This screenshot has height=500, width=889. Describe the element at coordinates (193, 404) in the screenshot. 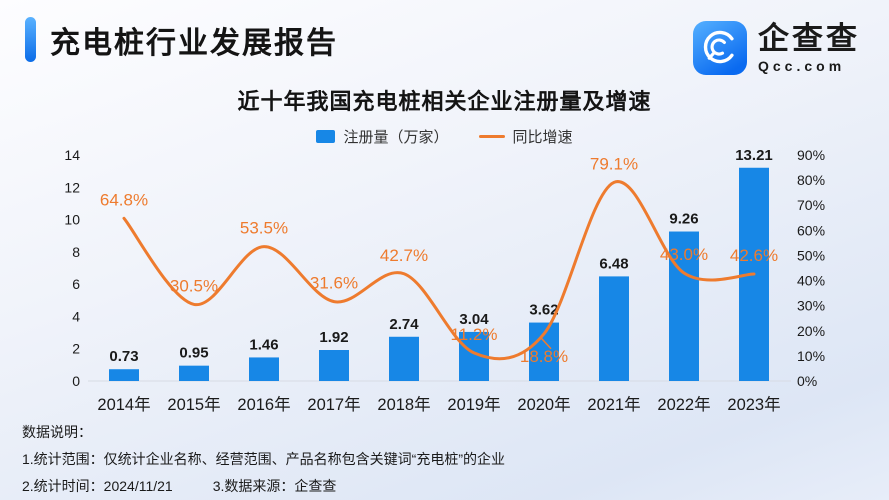

I see `x-axis-label: 2015年` at that location.